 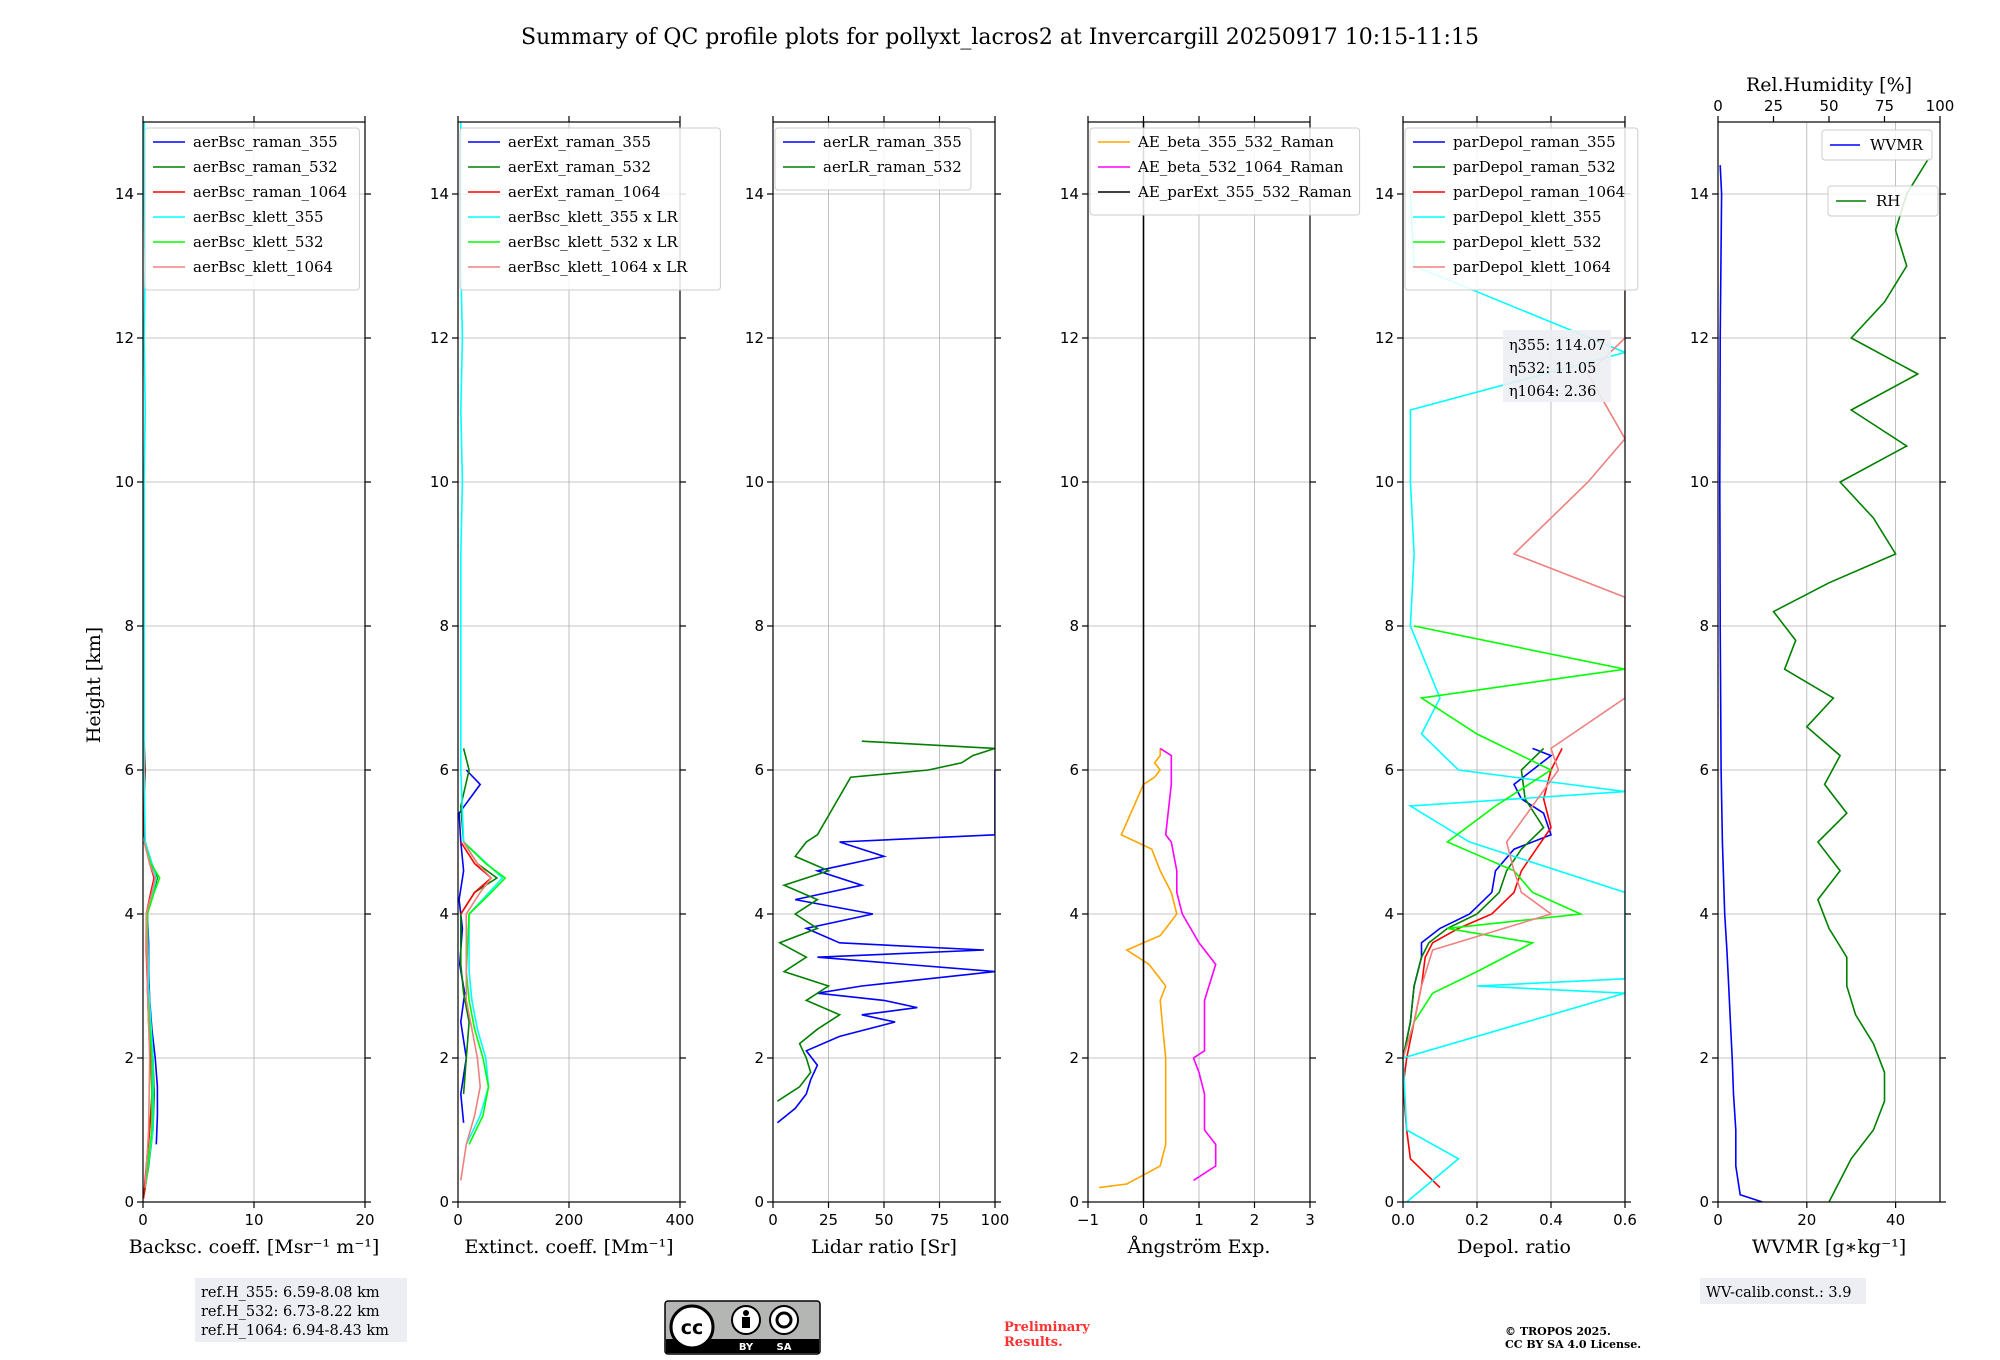 What do you see at coordinates (568, 1247) in the screenshot?
I see `x-axis-label: Extinct. coeff. [Mm⁻¹]` at bounding box center [568, 1247].